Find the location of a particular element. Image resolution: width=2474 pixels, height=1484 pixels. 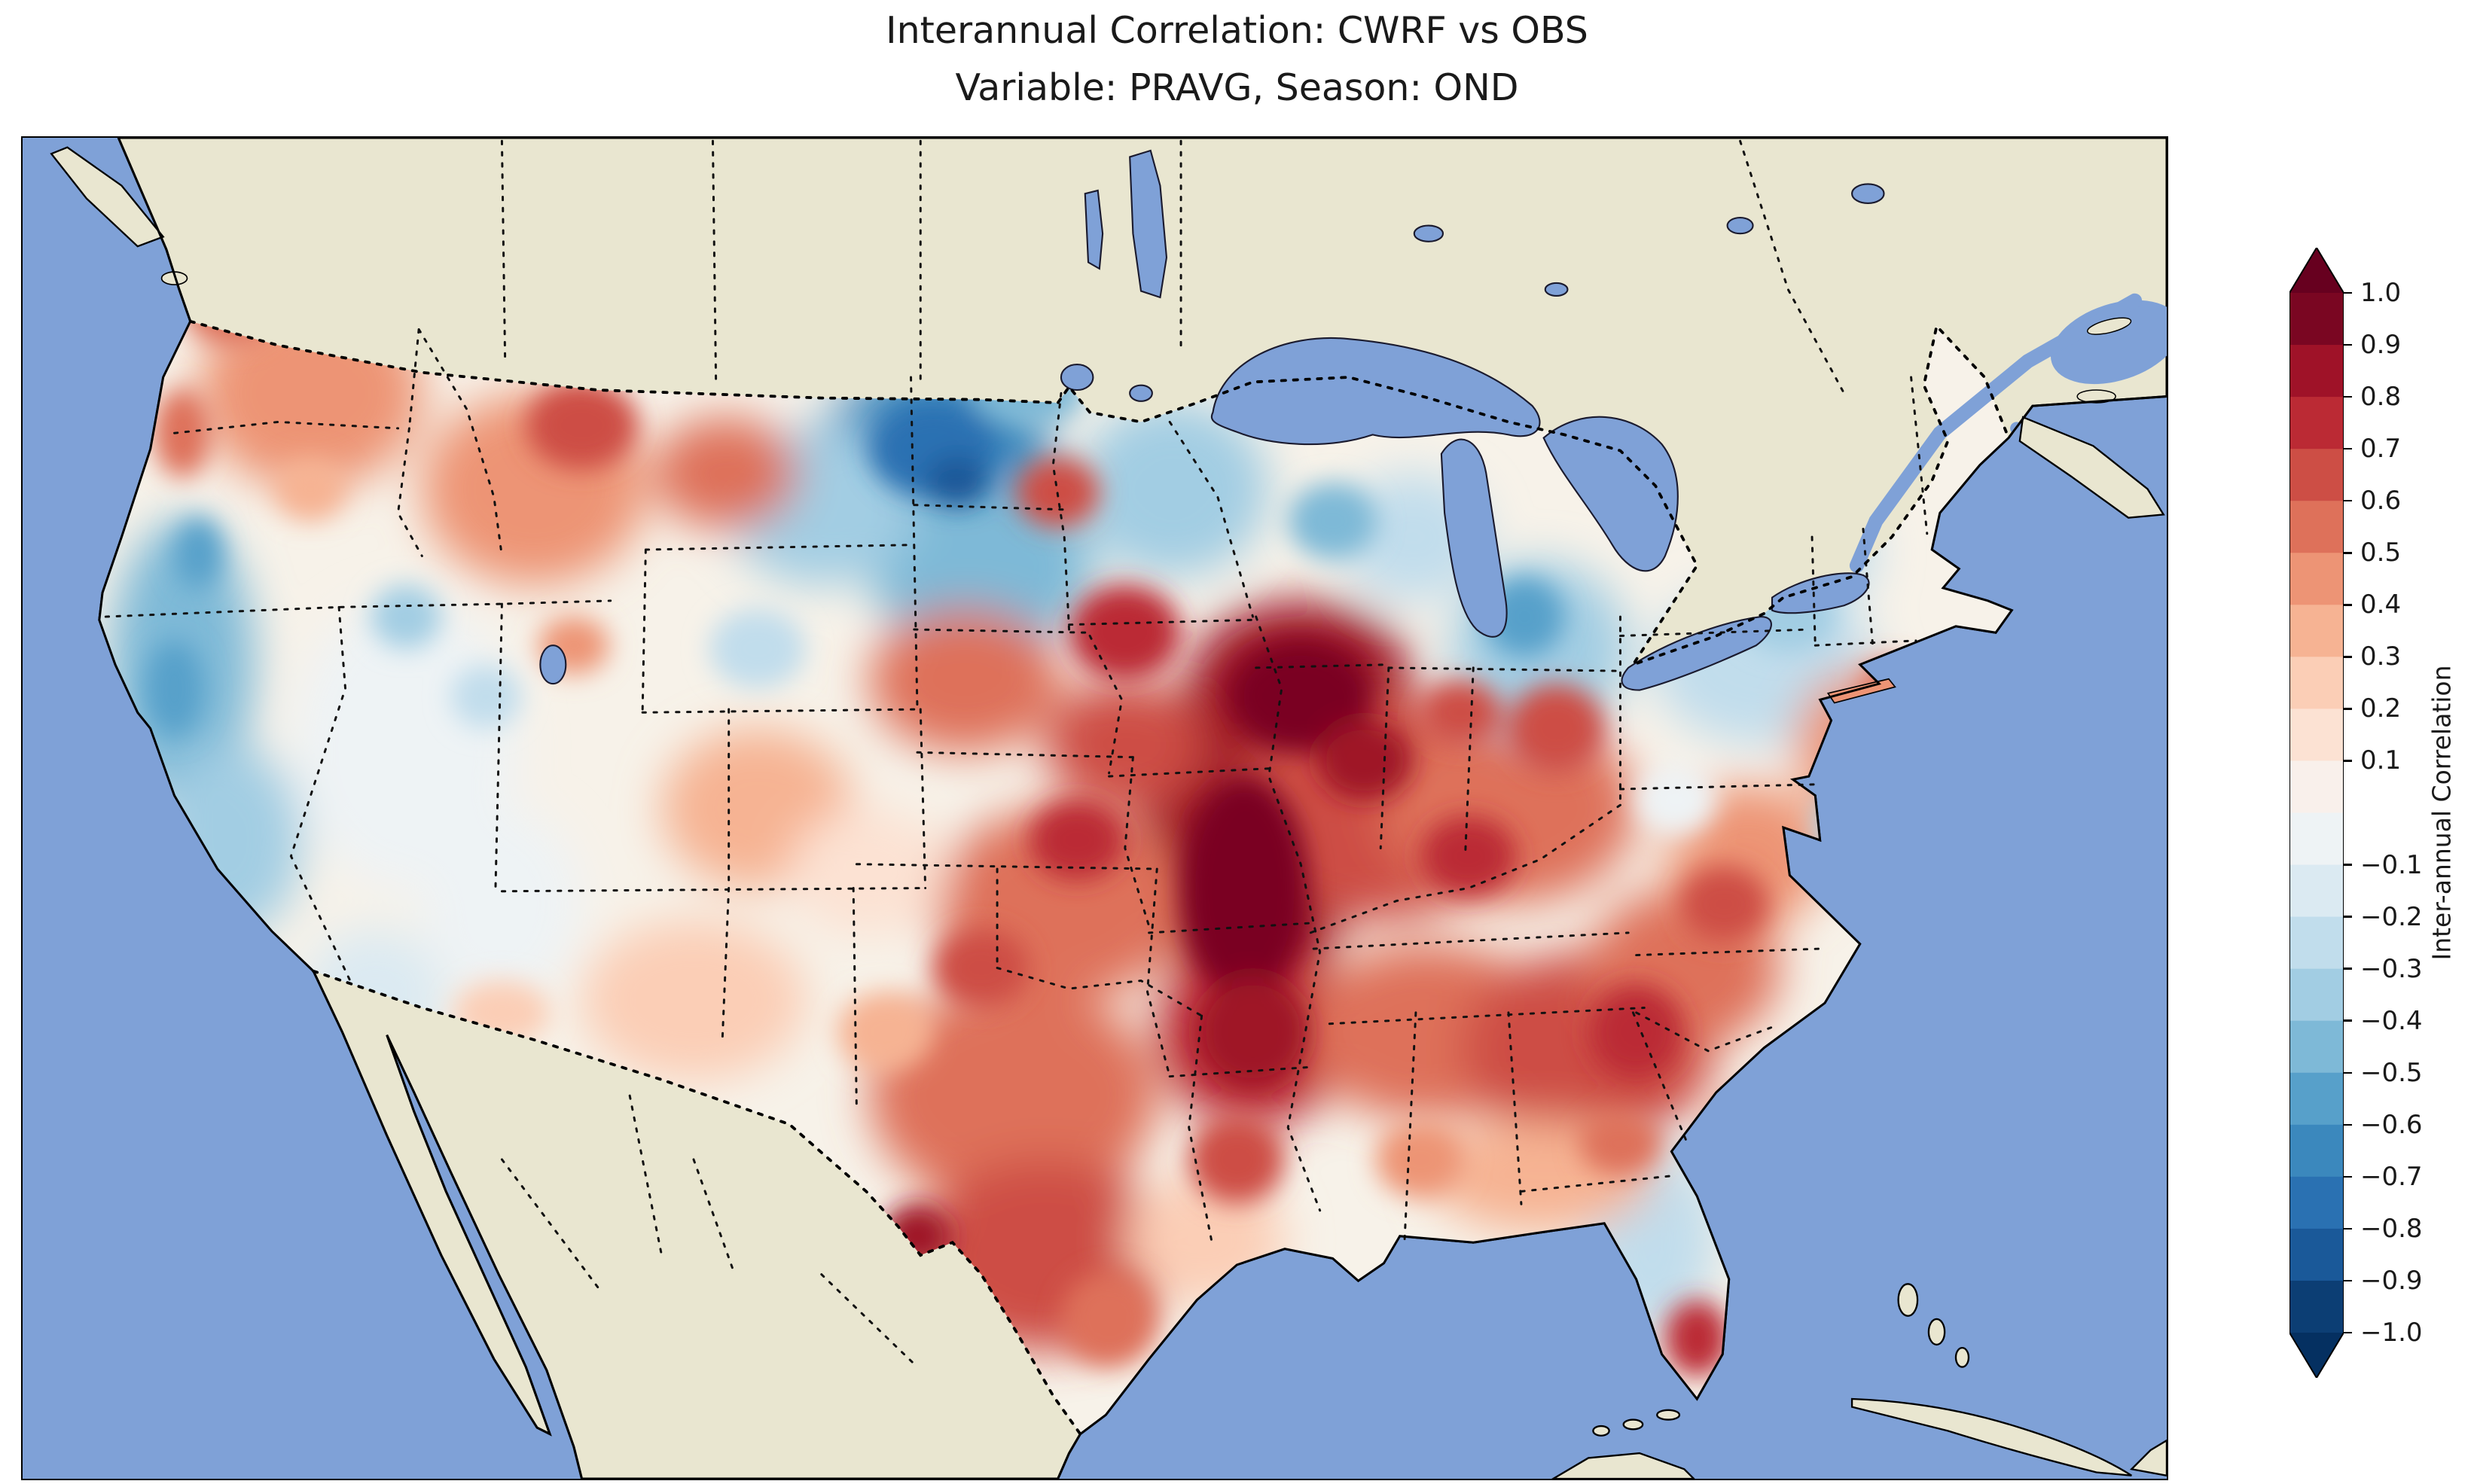

figure-title-line1: Interannual Correlation: CWRF vs OBS is located at coordinates (1237, 30).